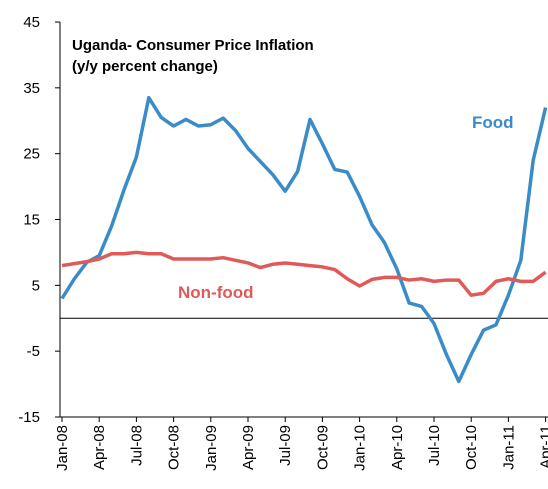  I want to click on series-label: Food, so click(493, 122).